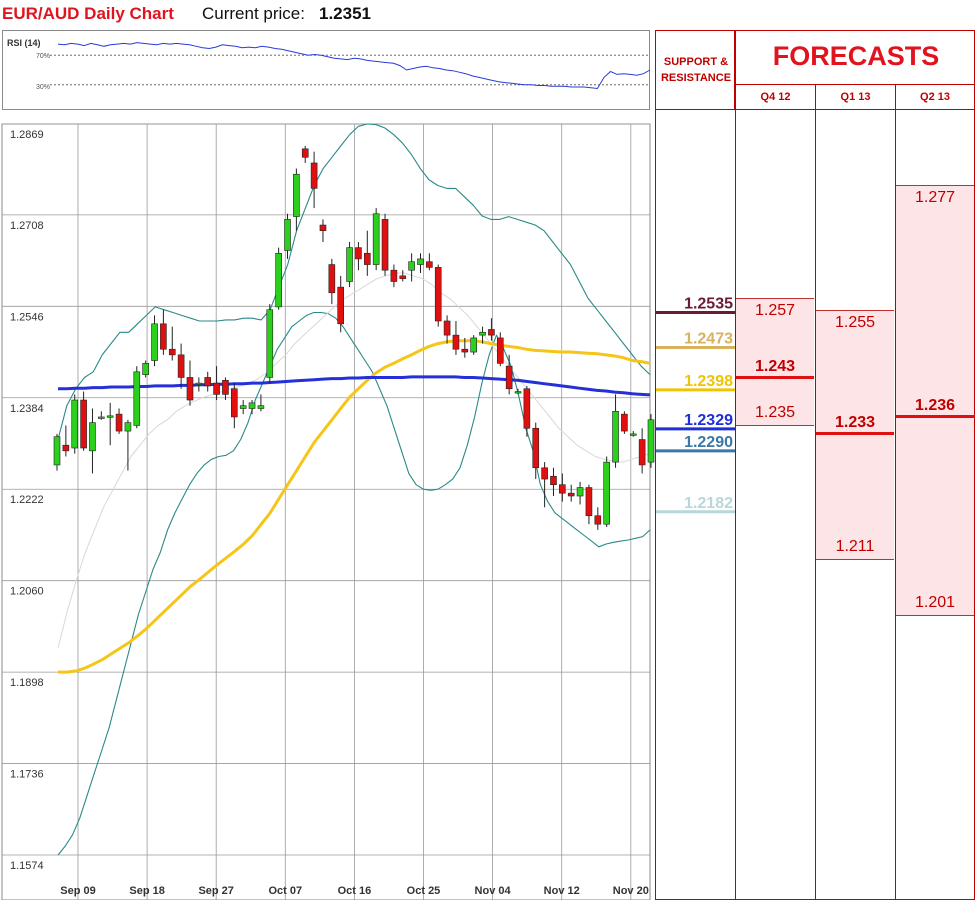  Describe the element at coordinates (493, 891) in the screenshot. I see `x-tick-label: Nov 04` at that location.